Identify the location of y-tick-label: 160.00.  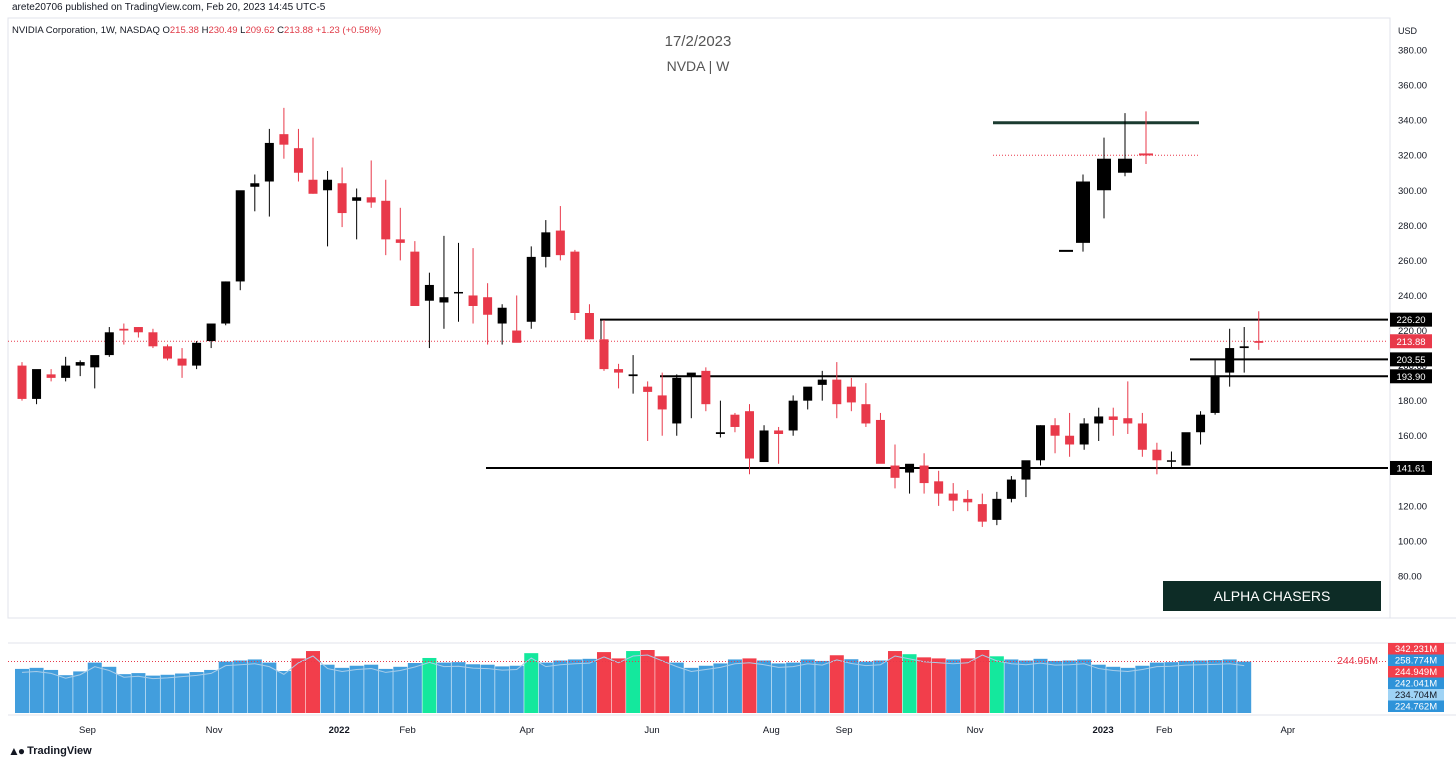
(1412, 436).